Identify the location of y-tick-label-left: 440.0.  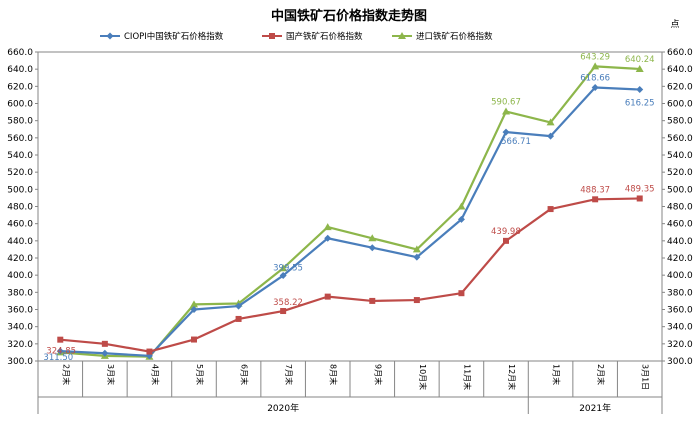
(20, 242).